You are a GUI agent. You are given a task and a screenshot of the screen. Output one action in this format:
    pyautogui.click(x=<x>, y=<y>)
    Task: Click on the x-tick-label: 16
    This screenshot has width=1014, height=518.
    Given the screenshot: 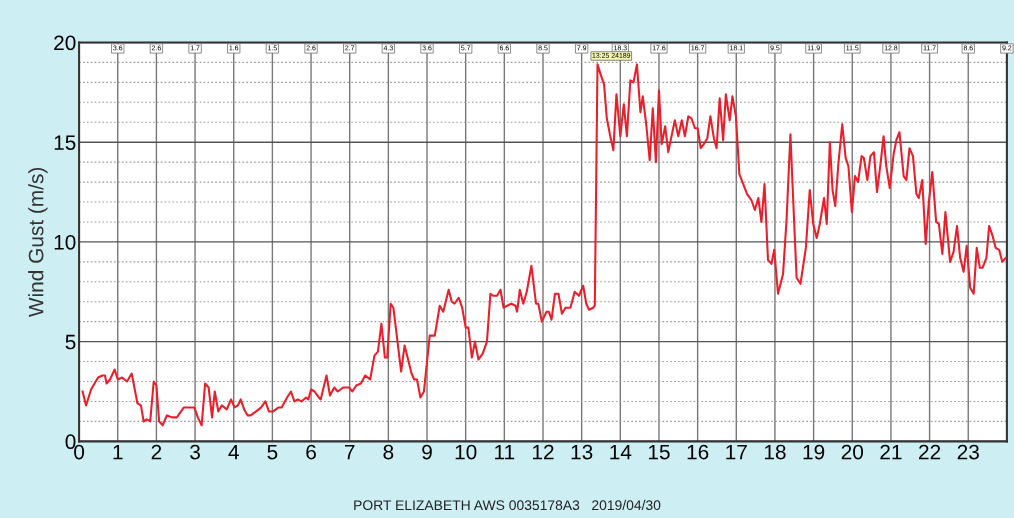 What is the action you would take?
    pyautogui.click(x=698, y=452)
    